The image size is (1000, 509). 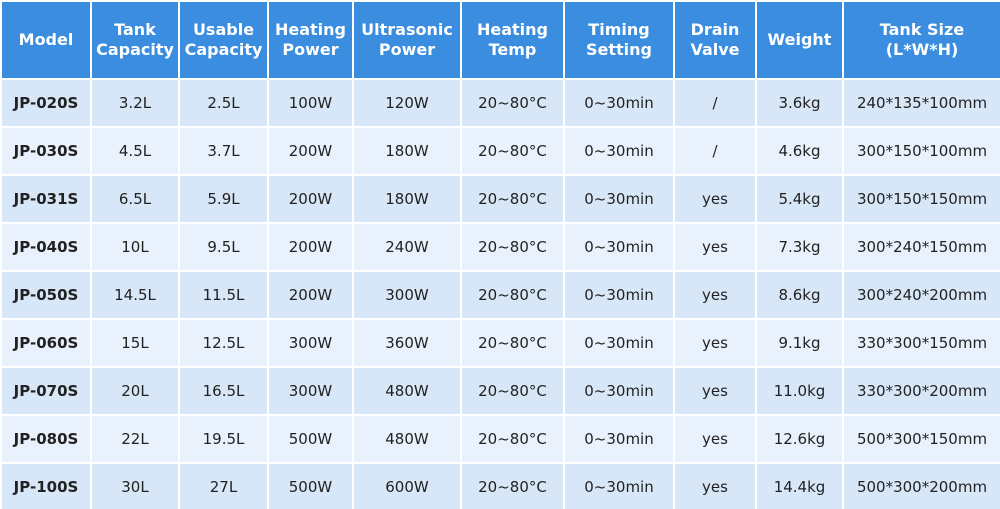 What do you see at coordinates (223, 151) in the screenshot?
I see `table-cell: 3.7L` at bounding box center [223, 151].